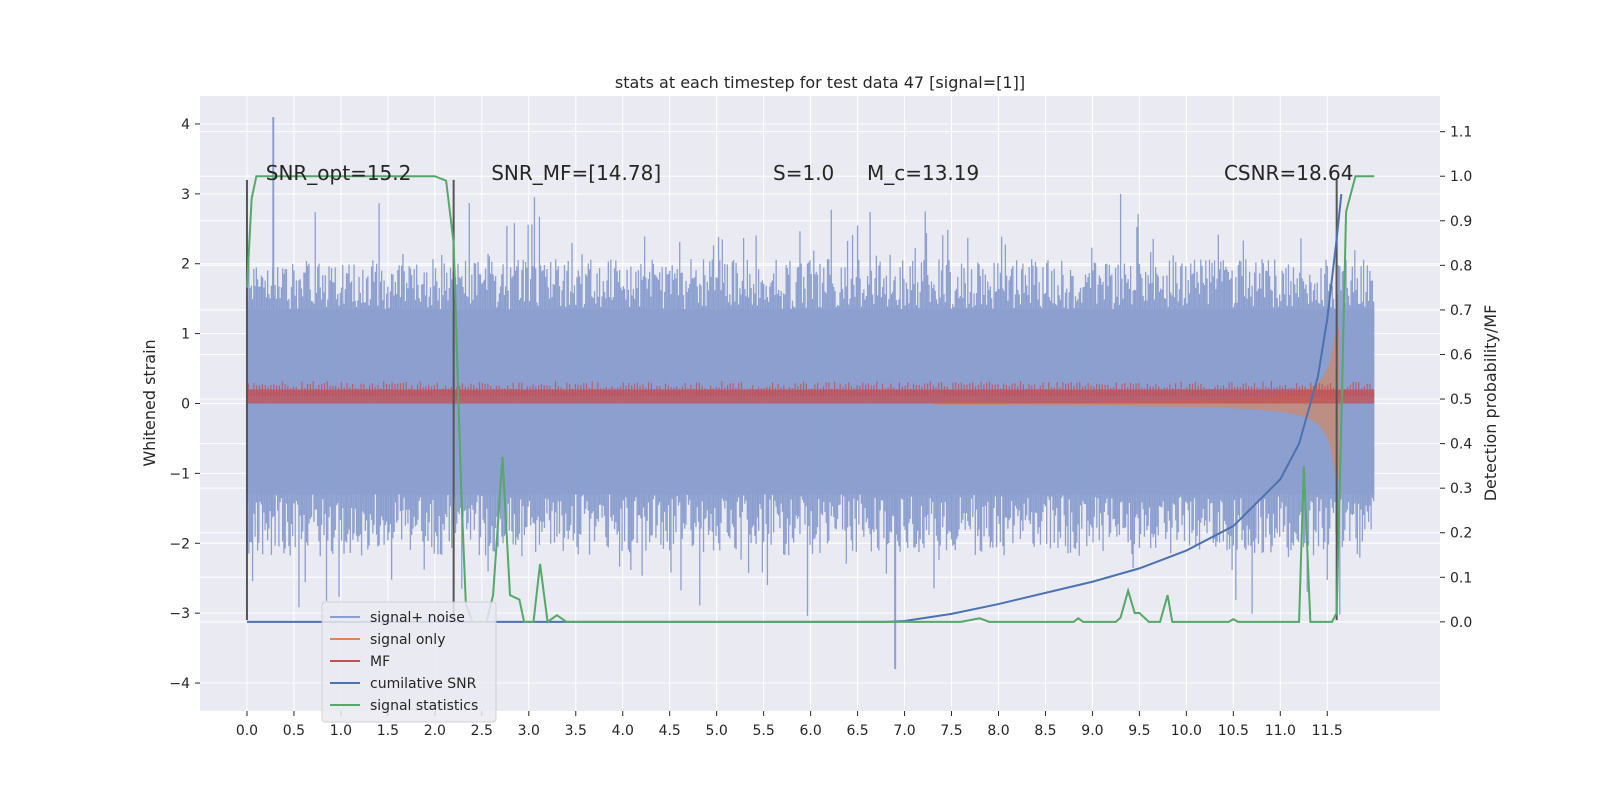 This screenshot has height=800, width=1600. I want to click on annotation: CSNR=18.64, so click(1289, 173).